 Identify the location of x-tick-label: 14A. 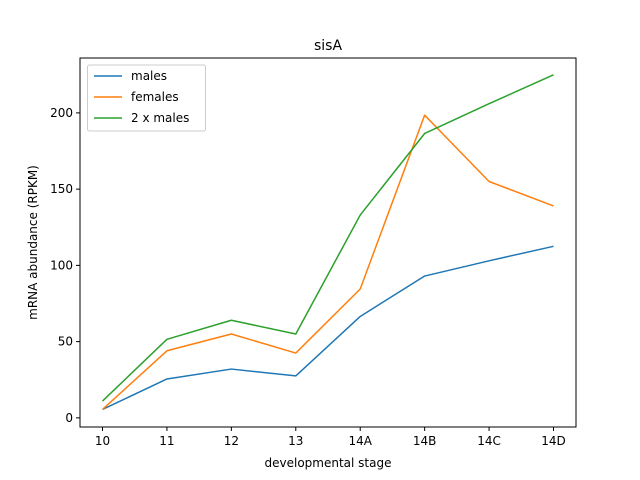
(360, 441).